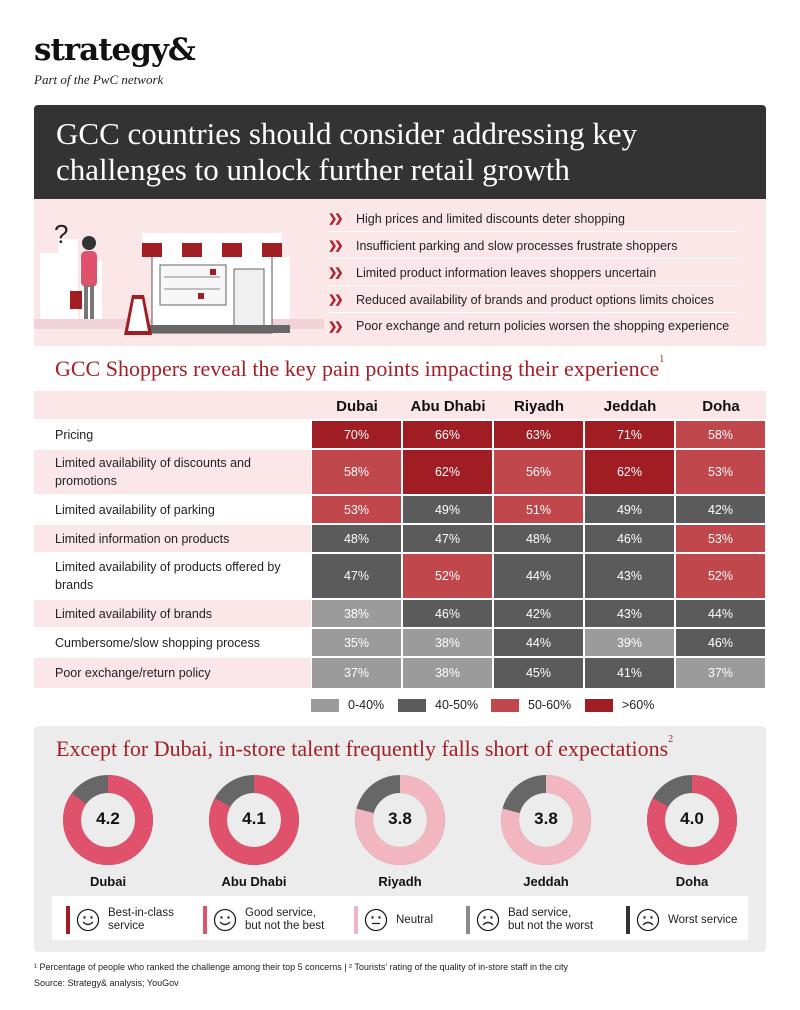 The height and width of the screenshot is (1010, 800). What do you see at coordinates (629, 613) in the screenshot?
I see `table-cell: 43%` at bounding box center [629, 613].